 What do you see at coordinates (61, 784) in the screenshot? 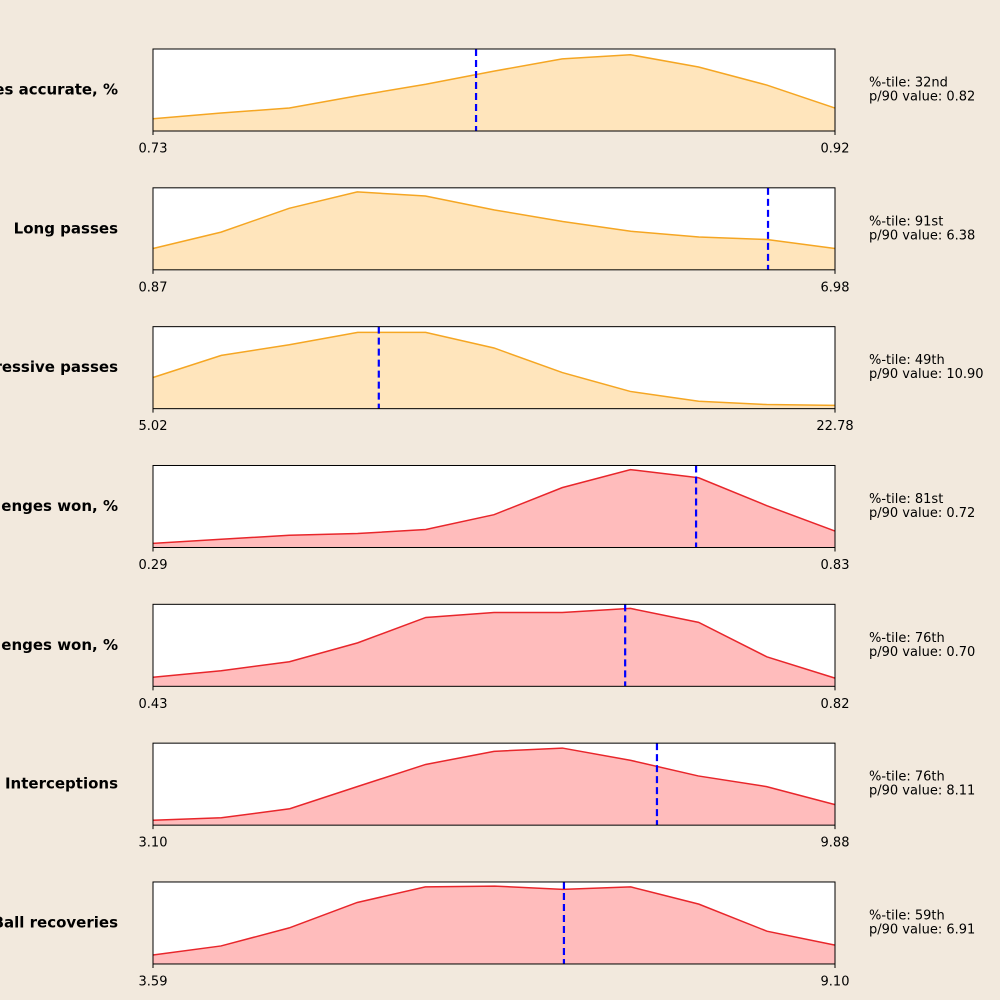
I see `metric-label: Interceptions` at bounding box center [61, 784].